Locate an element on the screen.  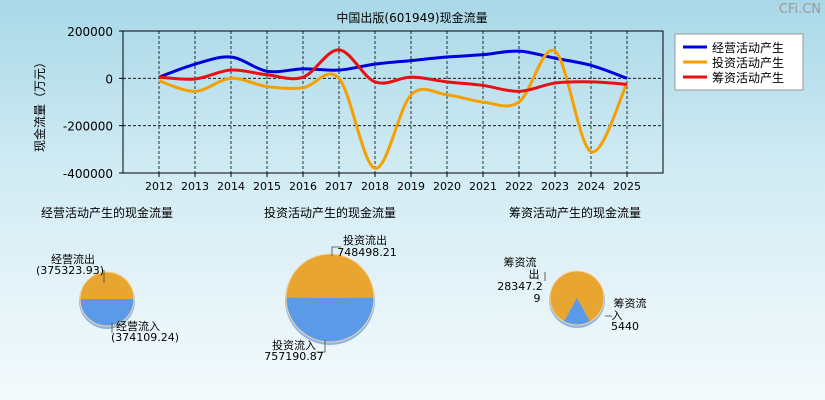
x-tick-label: 2012 is located at coordinates (159, 186).